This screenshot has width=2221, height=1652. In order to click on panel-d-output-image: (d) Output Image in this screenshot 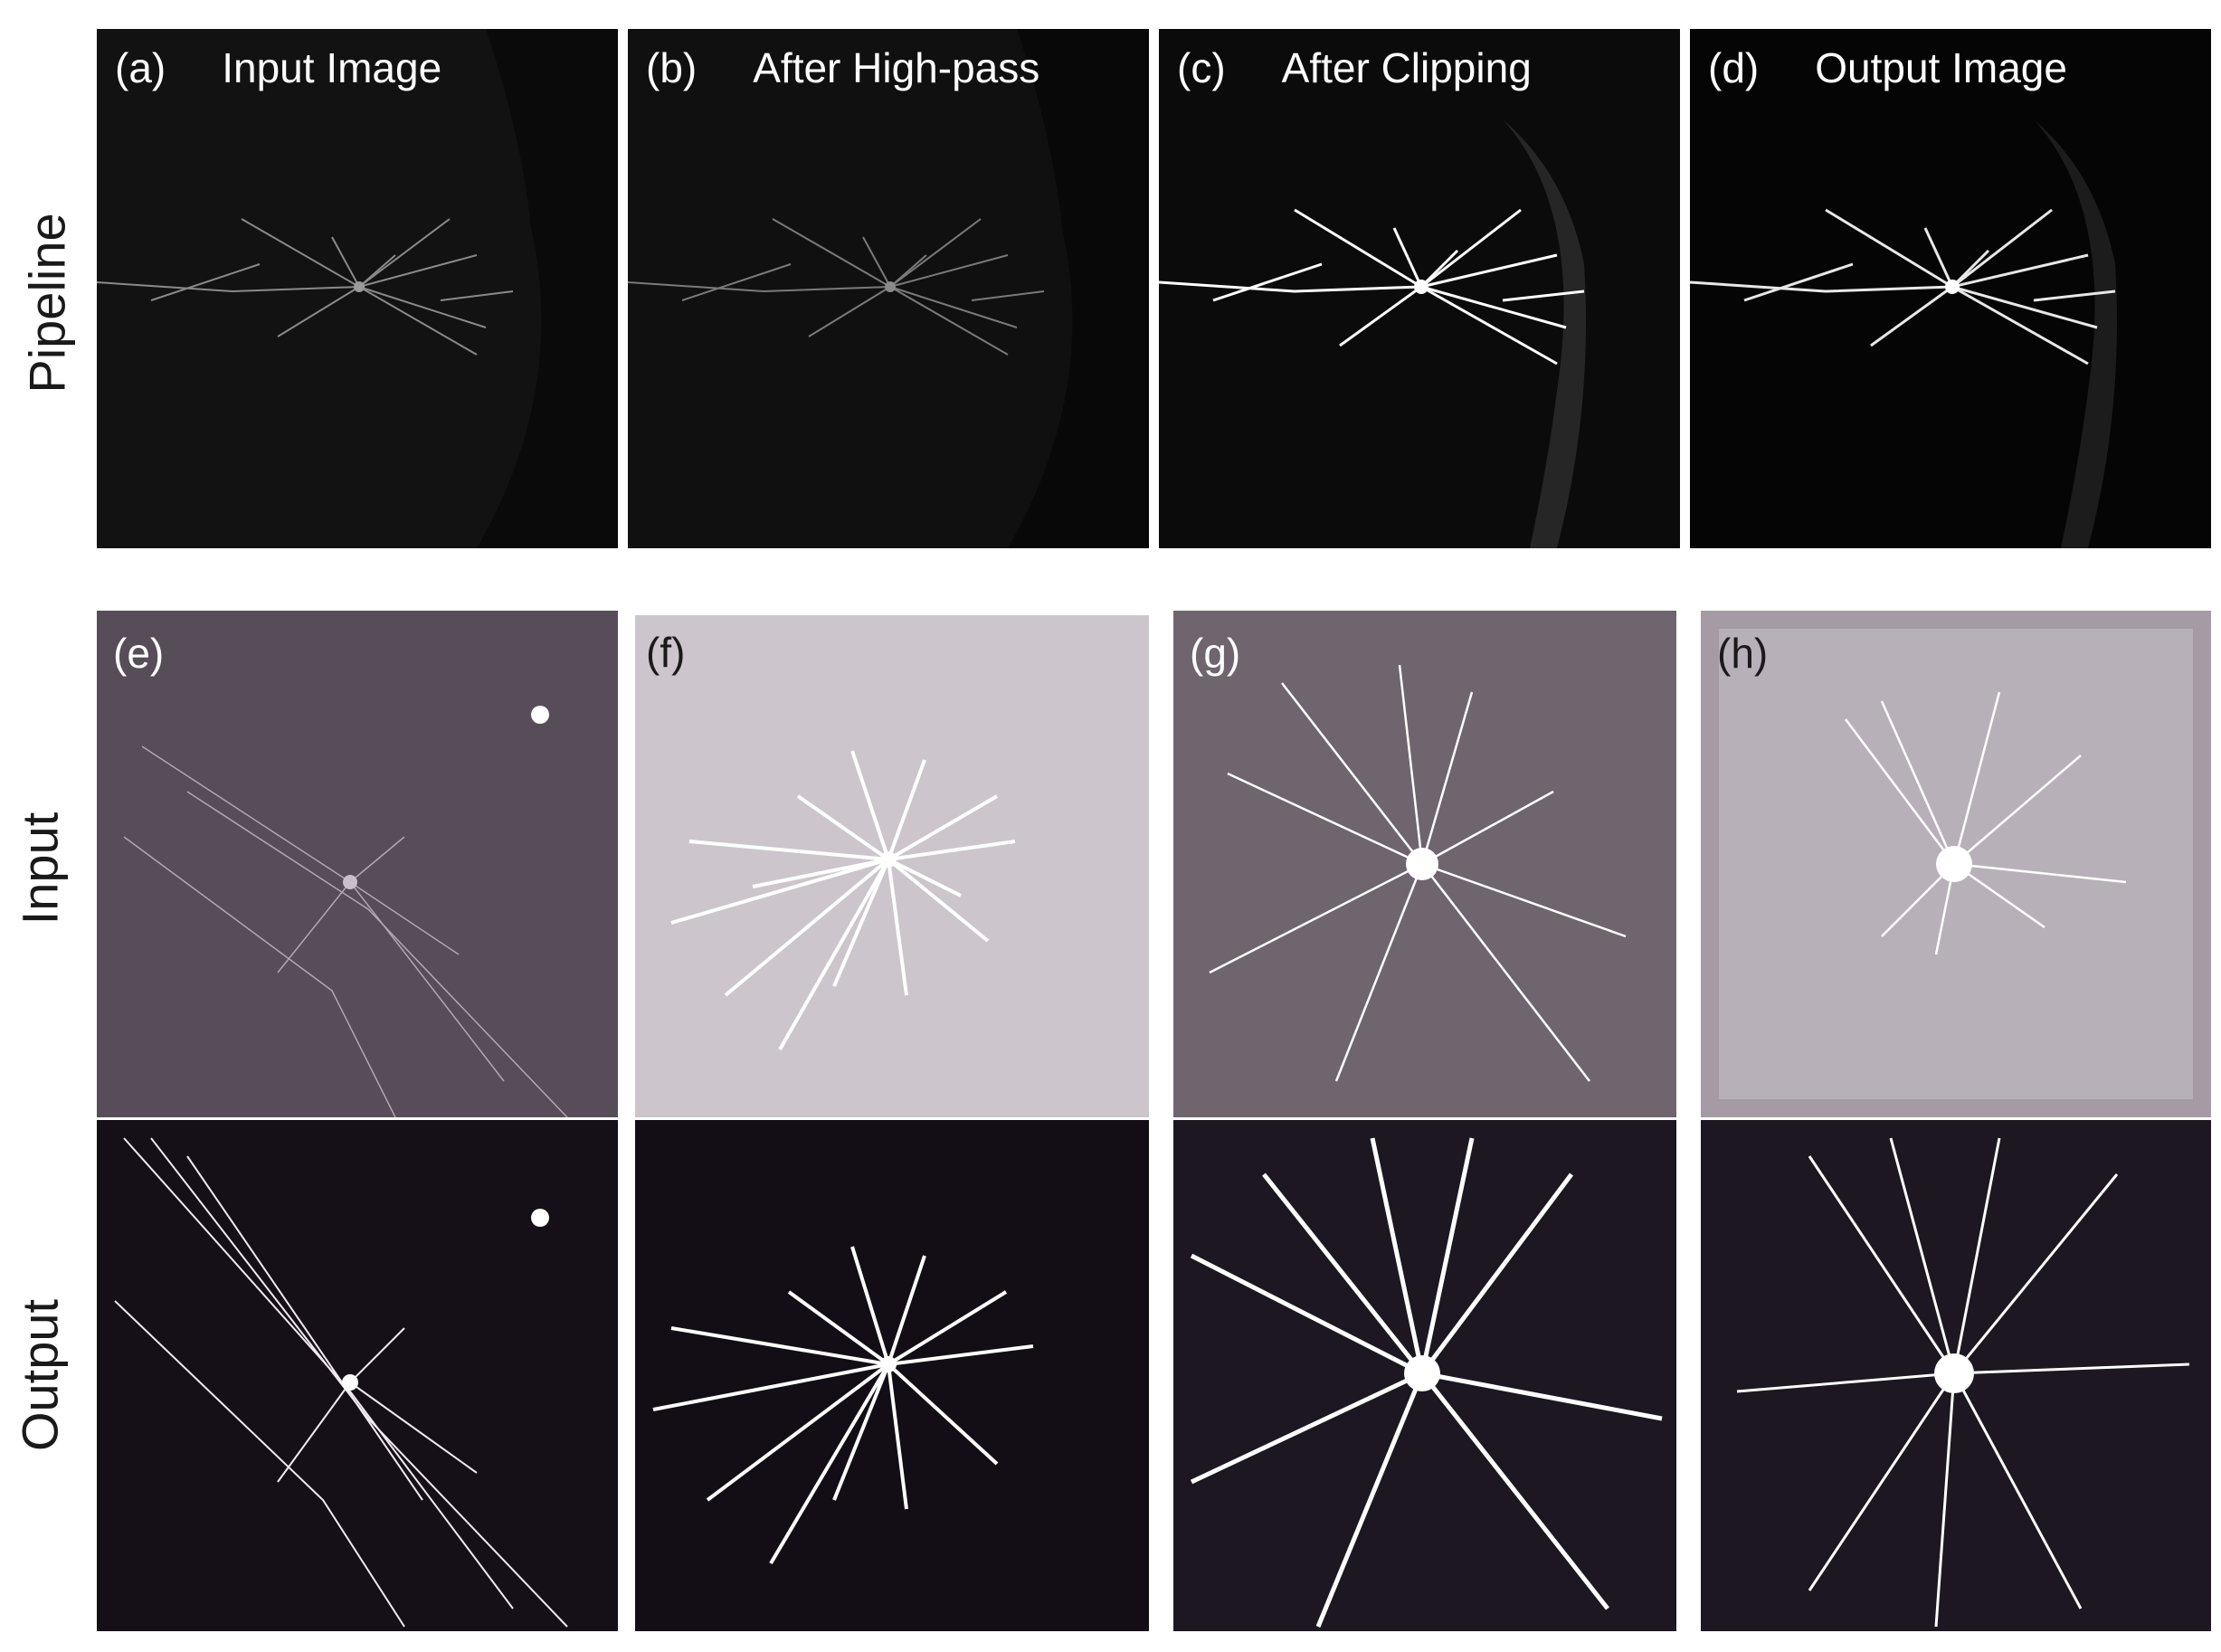, I will do `click(1950, 288)`.